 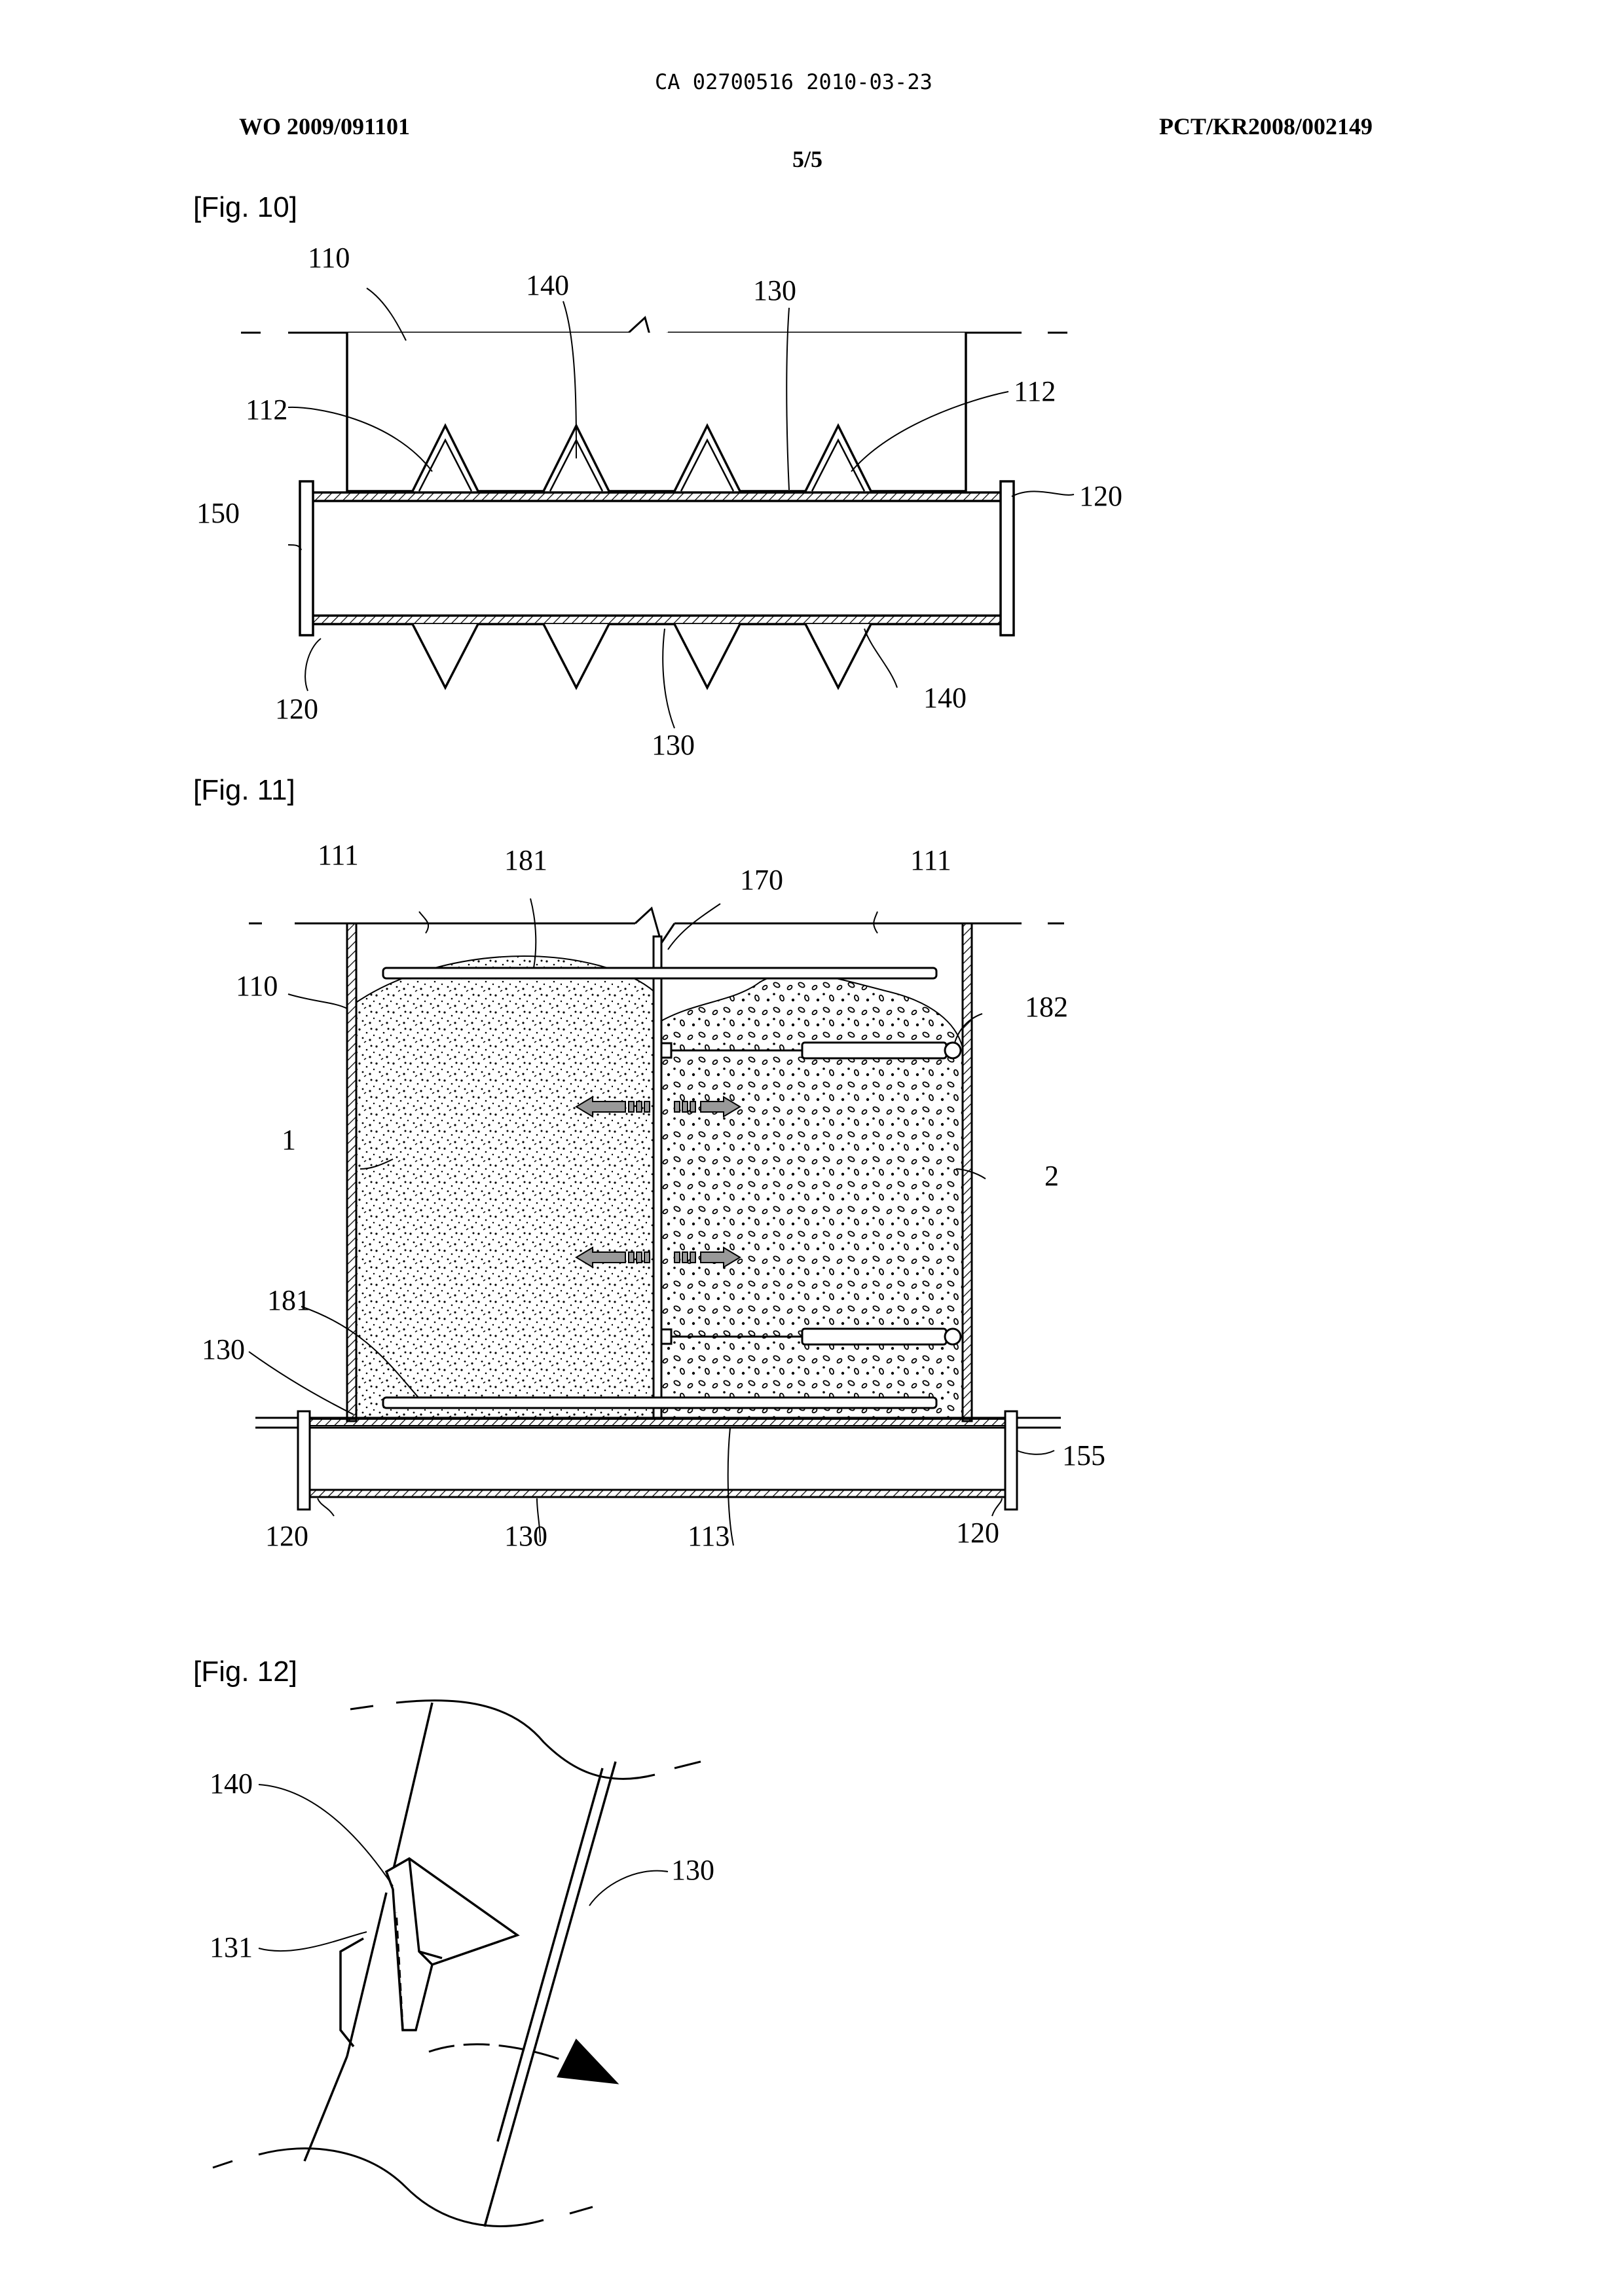 What do you see at coordinates (223, 1349) in the screenshot?
I see `fig11-ref-130-left: 130` at bounding box center [223, 1349].